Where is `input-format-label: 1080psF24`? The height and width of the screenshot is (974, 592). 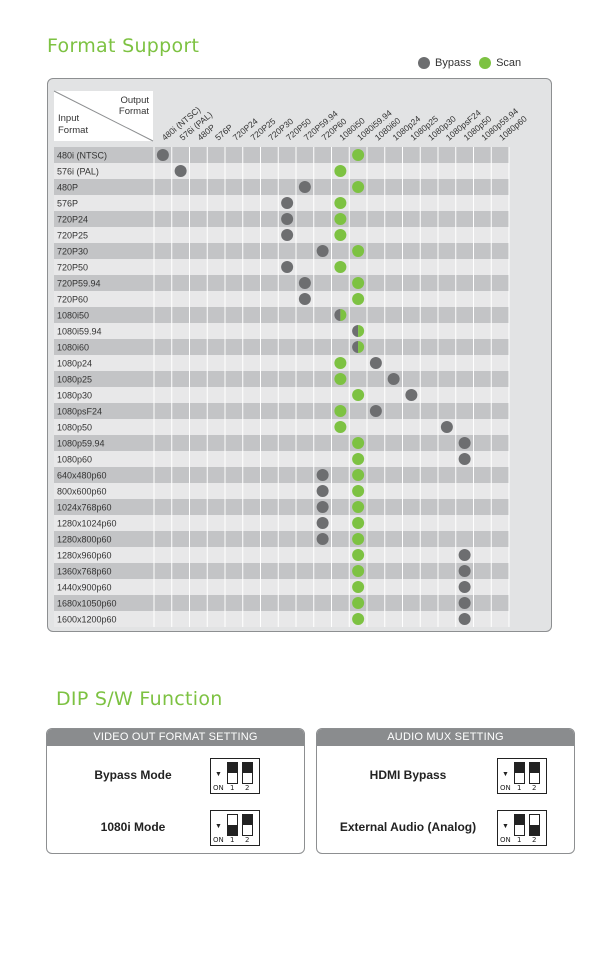 input-format-label: 1080psF24 is located at coordinates (79, 412).